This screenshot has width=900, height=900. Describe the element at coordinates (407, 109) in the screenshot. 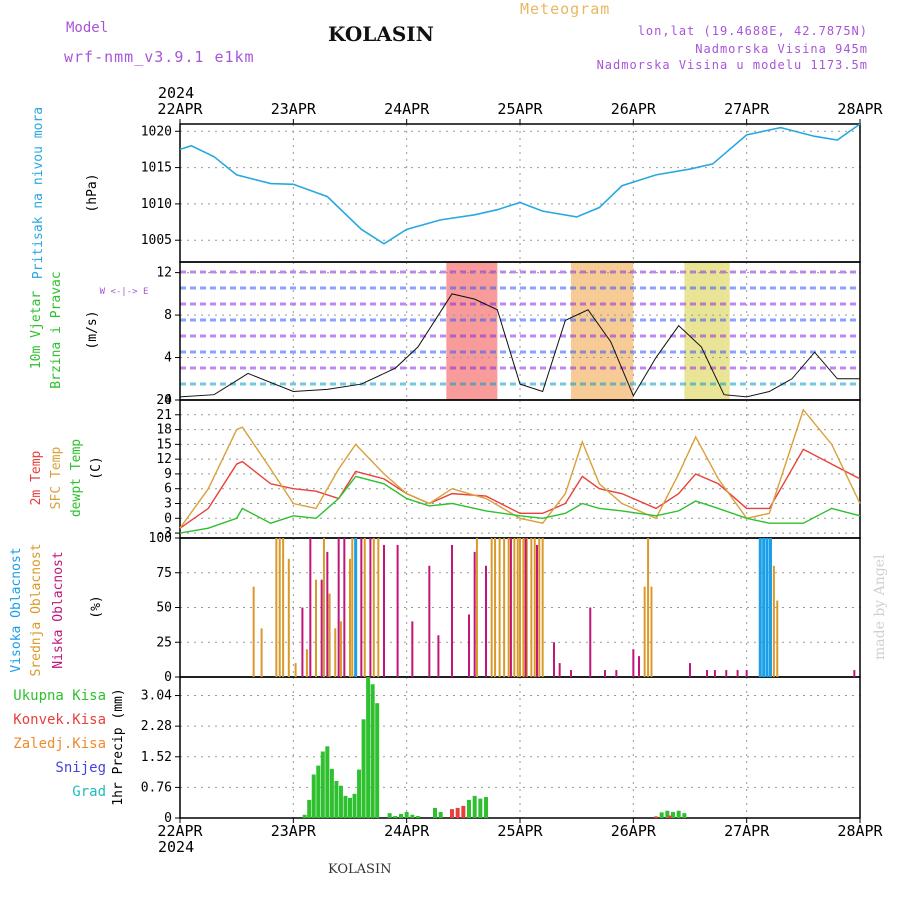

I see `x-tick-label-top: 24APR` at that location.